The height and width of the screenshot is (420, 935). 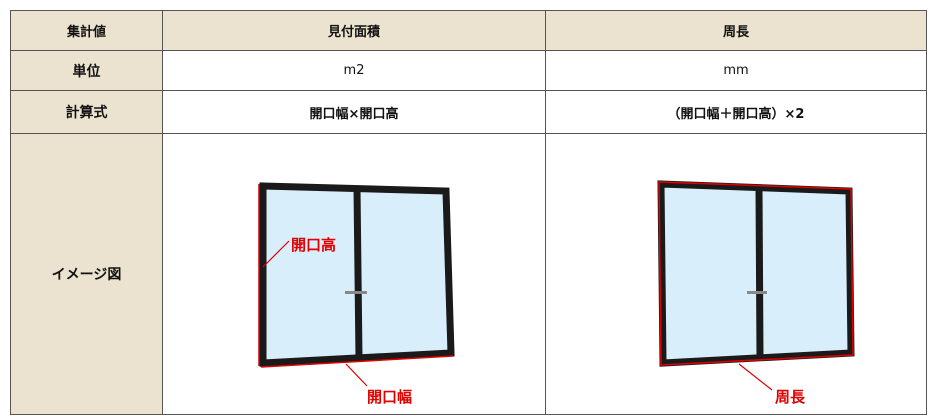 I want to click on header-cell: 集計値, so click(x=86, y=30).